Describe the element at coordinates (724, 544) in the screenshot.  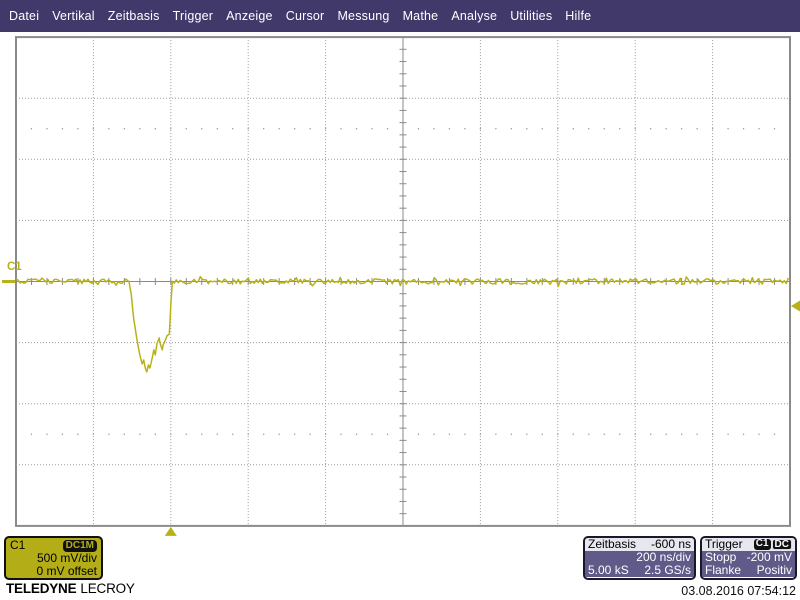
I see `trigger-title: Trigger` at that location.